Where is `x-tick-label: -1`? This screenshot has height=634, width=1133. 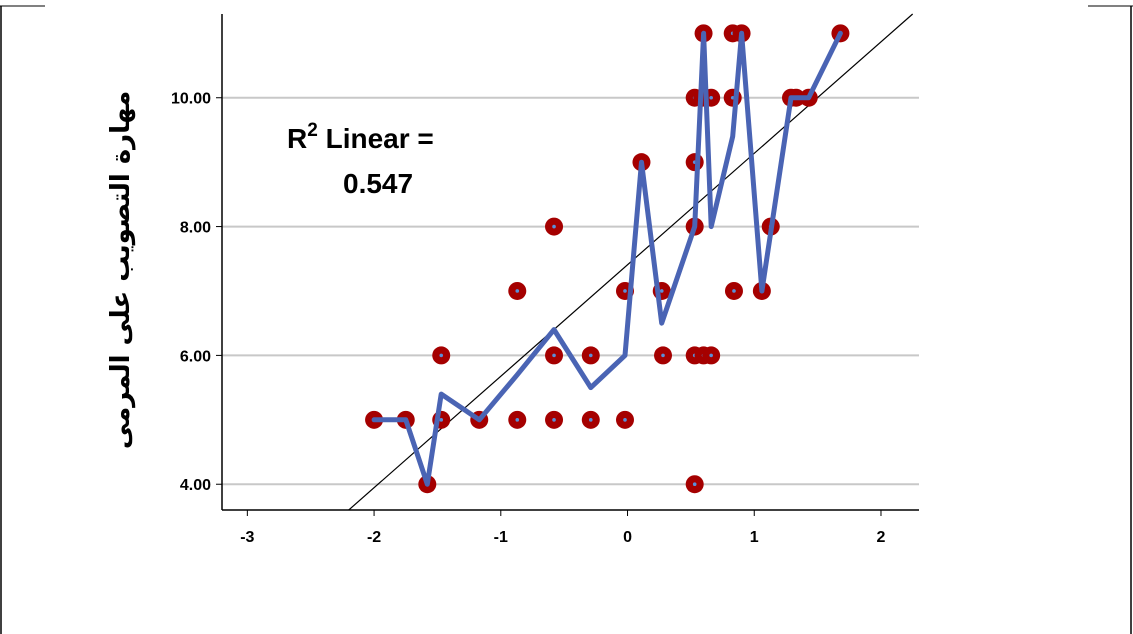
x-tick-label: -1 is located at coordinates (501, 537).